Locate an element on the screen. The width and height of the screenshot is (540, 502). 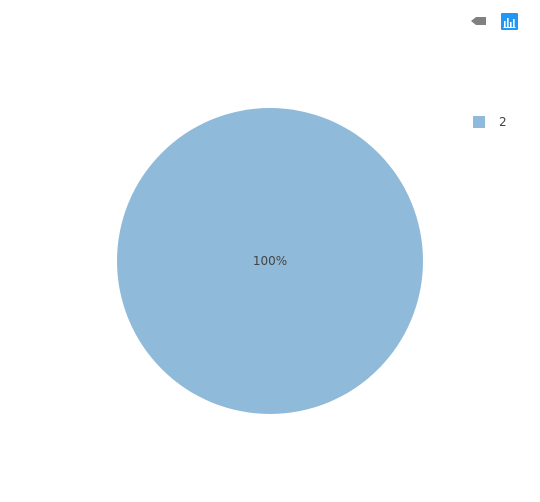
legend-label: 2 is located at coordinates (503, 122).